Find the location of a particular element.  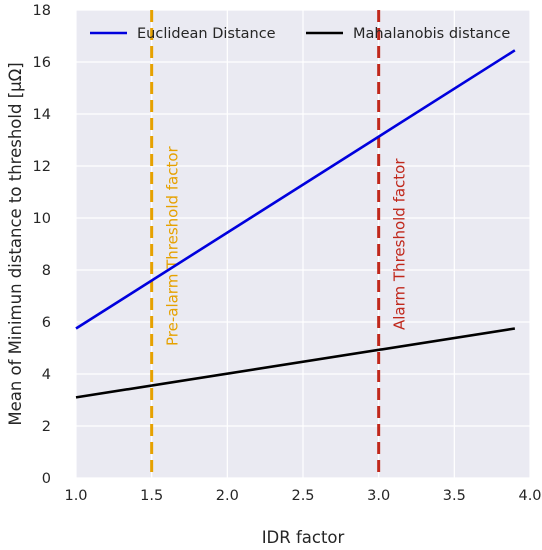

x-tick-labels: 1.0 1.5 2.0 2.5 3.0 3.5 4.0 is located at coordinates (302, 496).